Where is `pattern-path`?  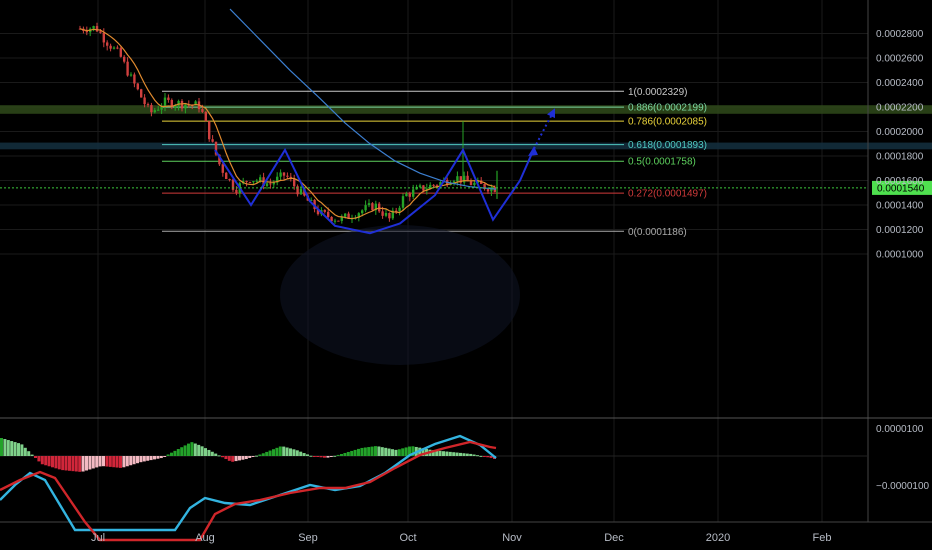 pattern-path is located at coordinates (374, 191).